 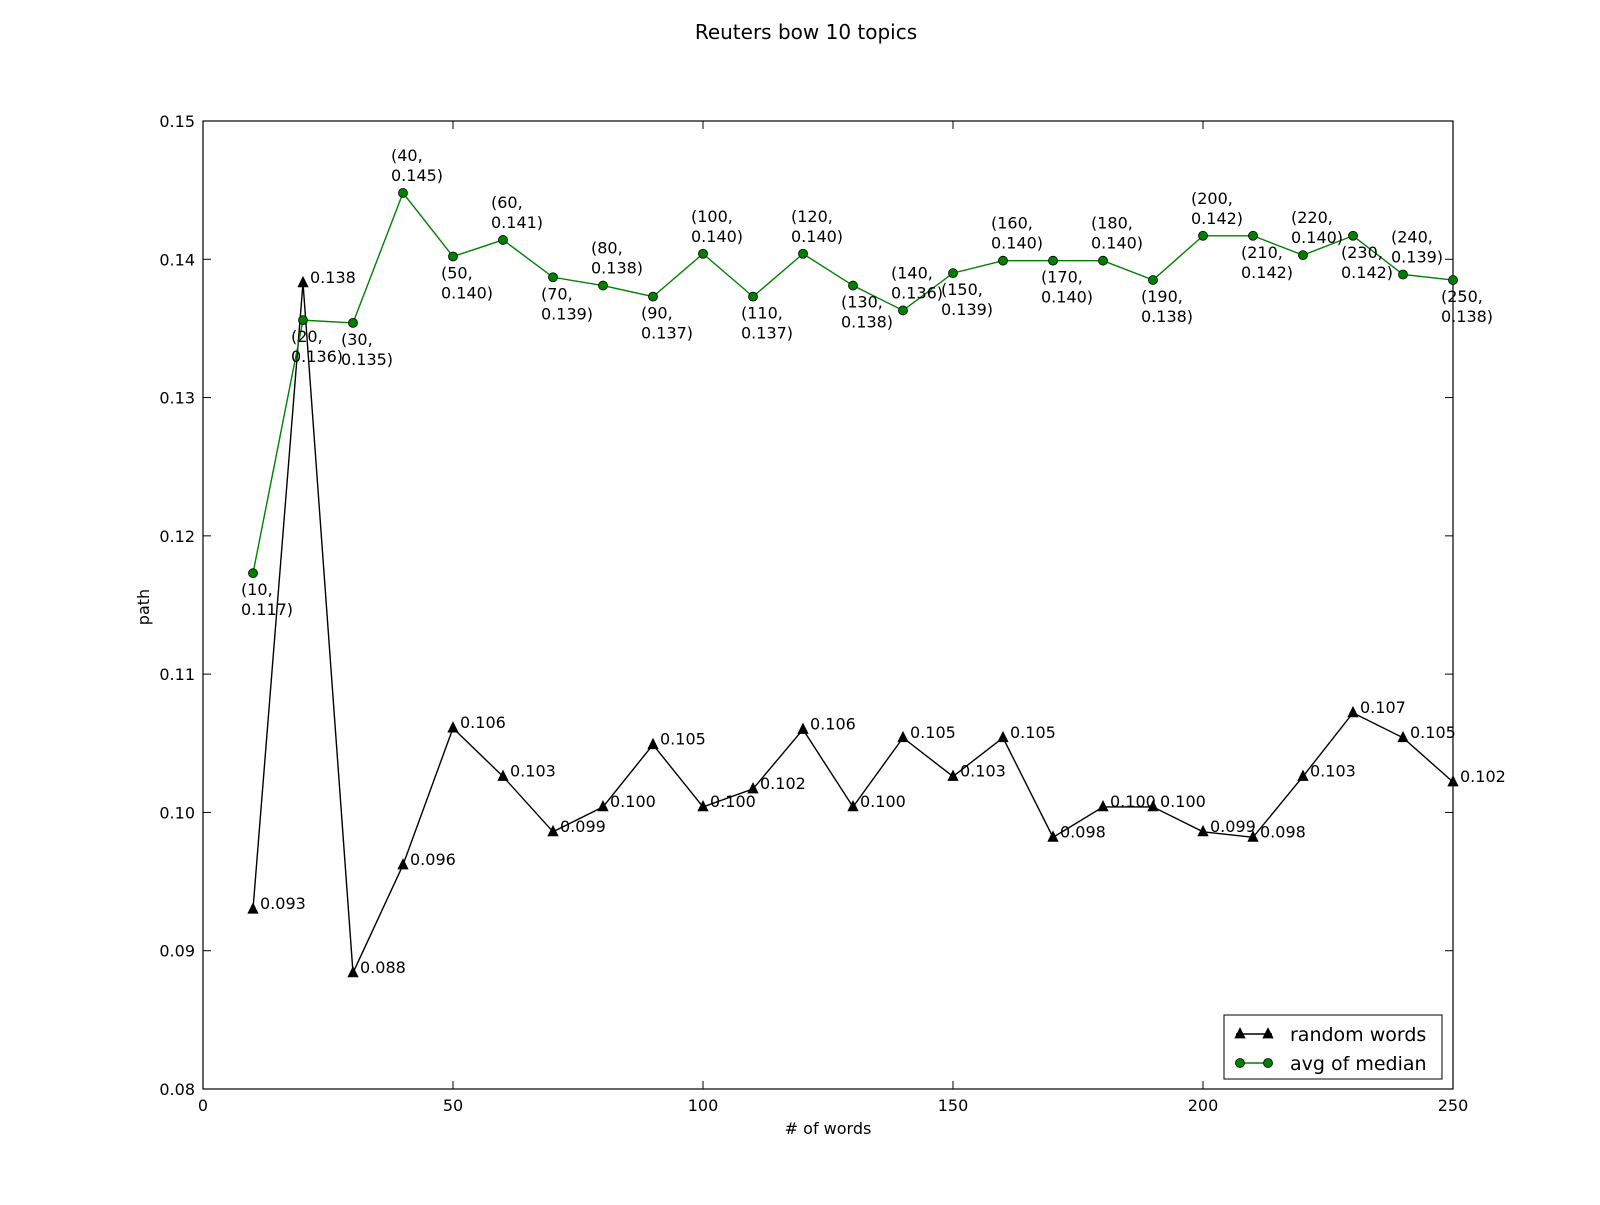 I want to click on data-label: 0.099, so click(x=583, y=826).